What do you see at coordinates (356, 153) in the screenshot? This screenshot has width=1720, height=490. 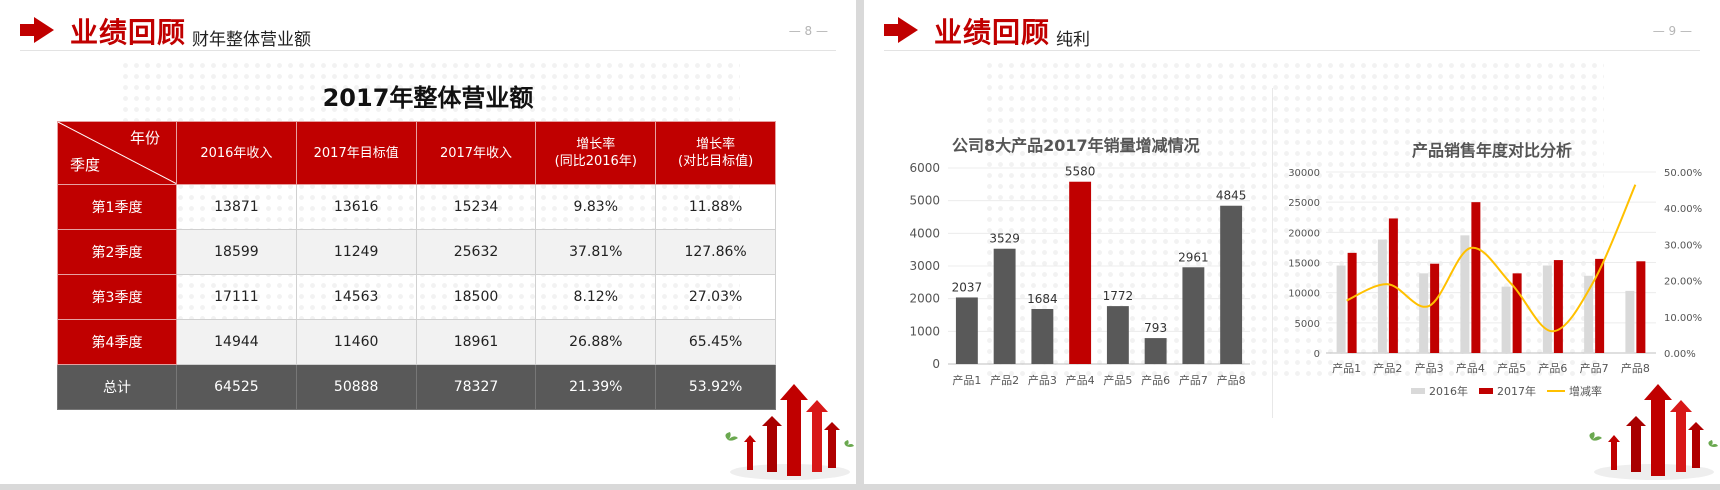 I see `column-header: 2017年目标值` at bounding box center [356, 153].